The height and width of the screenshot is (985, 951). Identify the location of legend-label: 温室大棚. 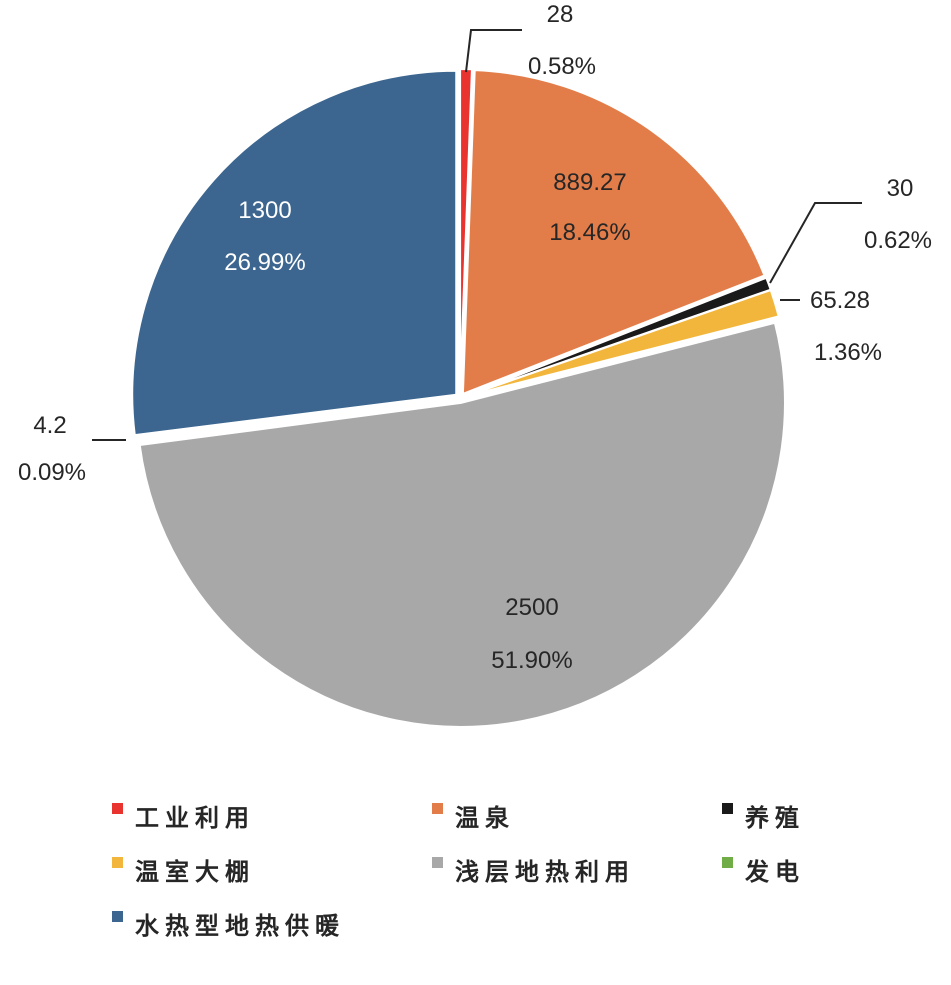
(195, 872).